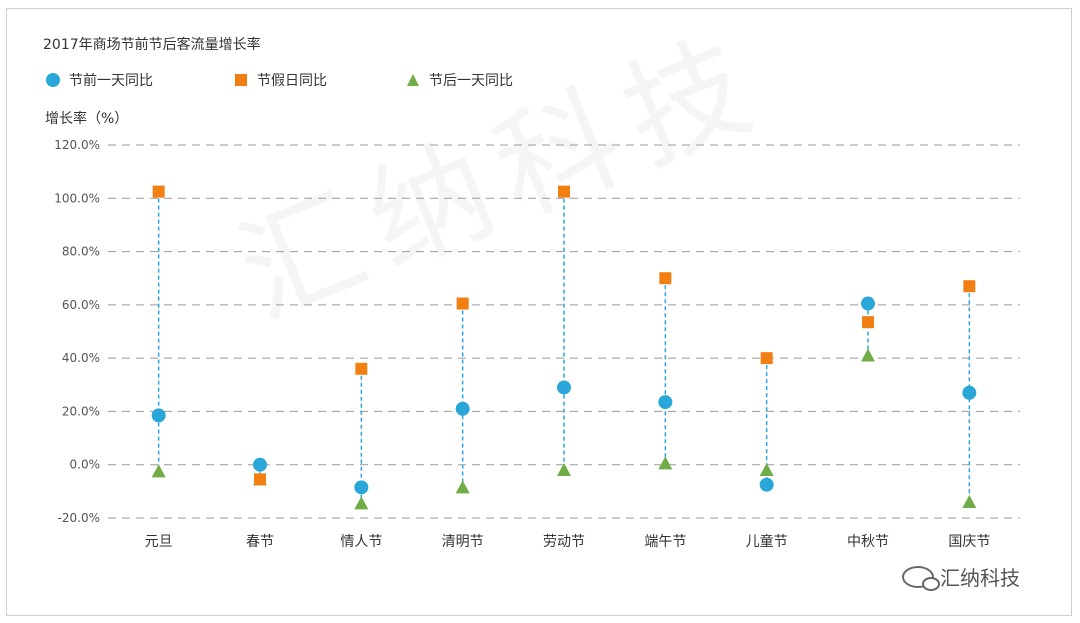 The height and width of the screenshot is (623, 1080). What do you see at coordinates (413, 80) in the screenshot?
I see `triangle-marker-icon` at bounding box center [413, 80].